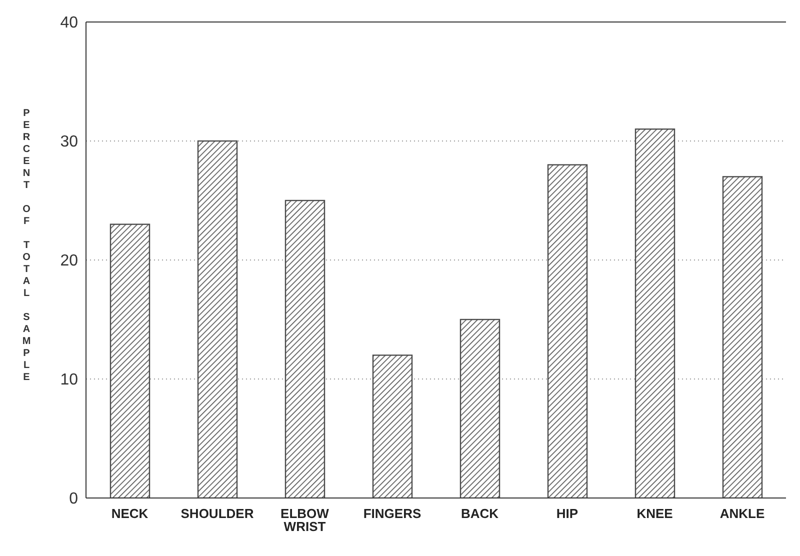  I want to click on x-tick-label: ELBOW WRIST, so click(305, 520).